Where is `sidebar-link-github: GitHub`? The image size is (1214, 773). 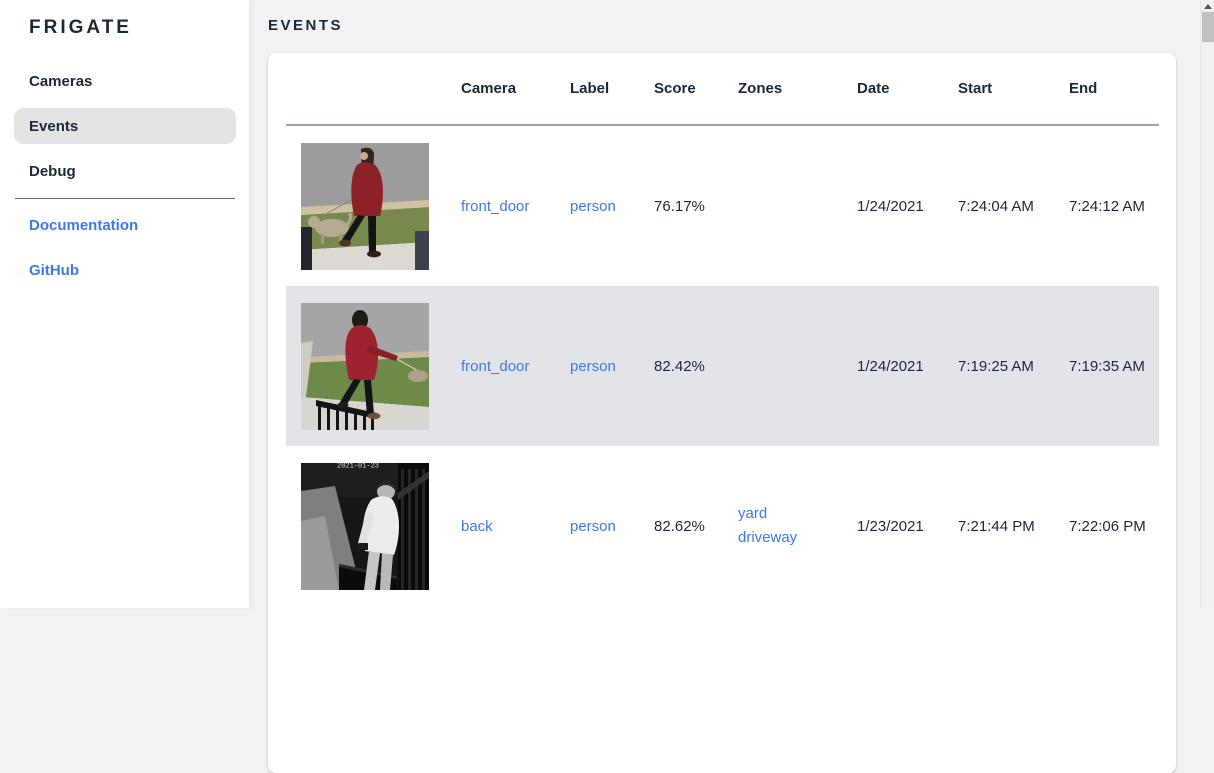
sidebar-link-github: GitHub is located at coordinates (125, 270).